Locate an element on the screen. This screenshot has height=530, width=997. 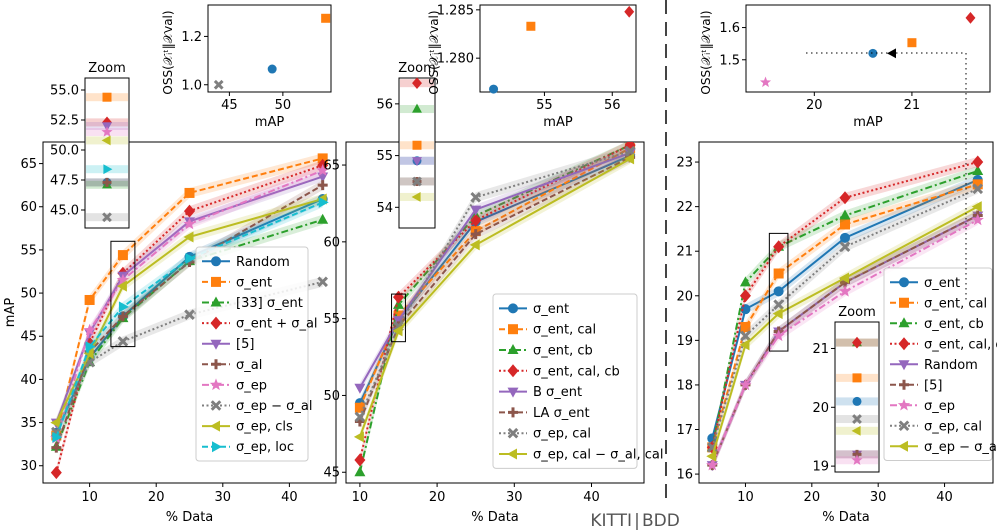
zoom-inset: Zoom 54 55 56 is located at coordinates (406, 145).